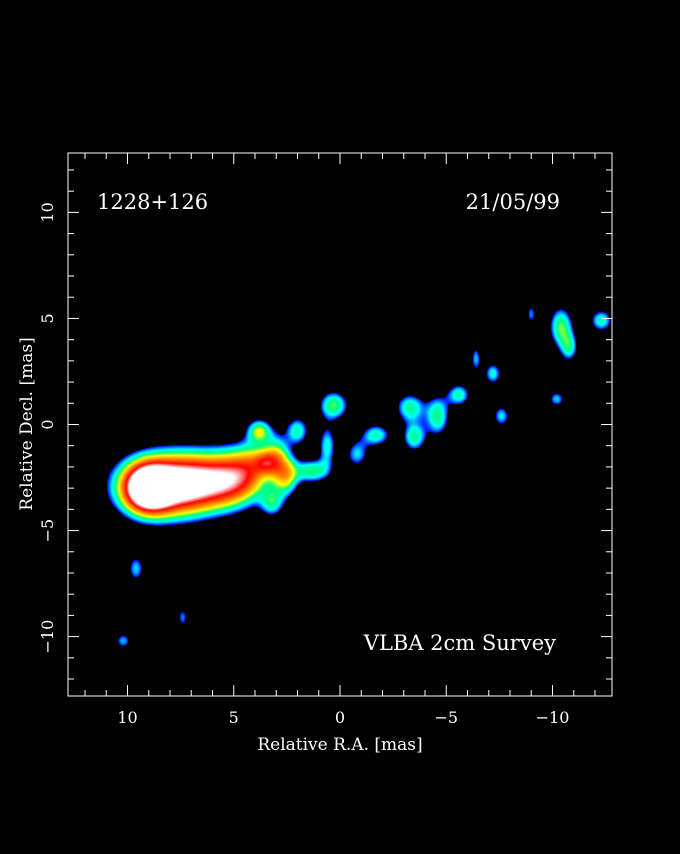  I want to click on survey-label: VLBA 2cm Survey, so click(459, 643).